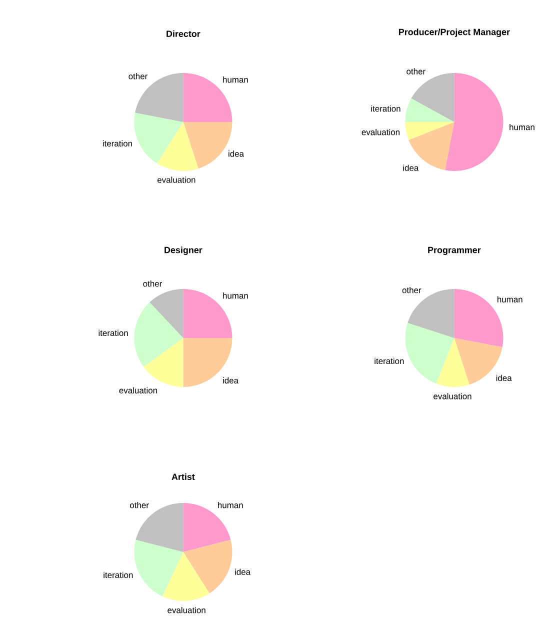  Describe the element at coordinates (454, 32) in the screenshot. I see `chart-title: Producer/Project Manager` at that location.